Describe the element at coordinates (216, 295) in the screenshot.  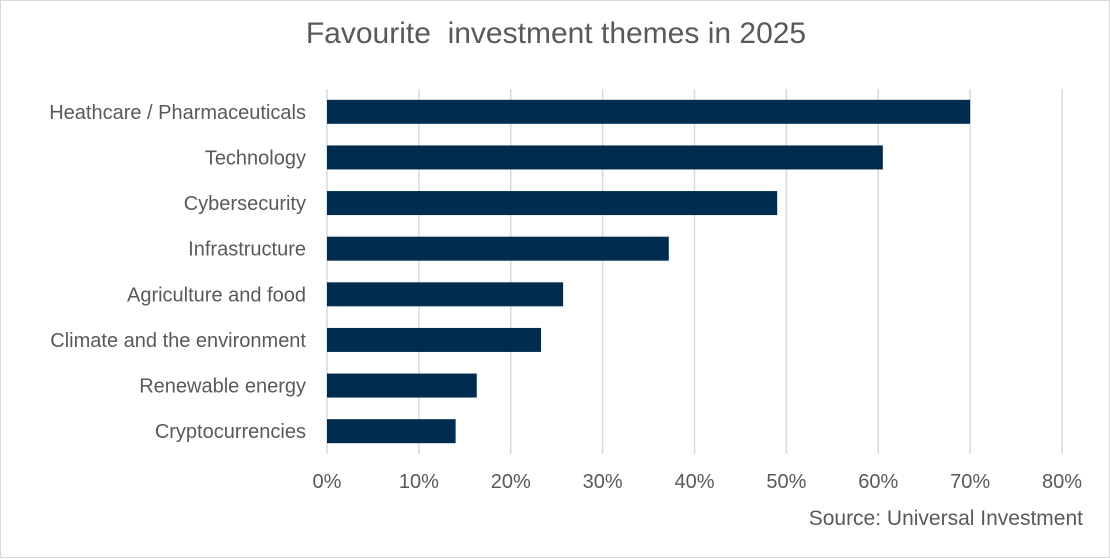
I see `category-label: Agriculture and food` at that location.